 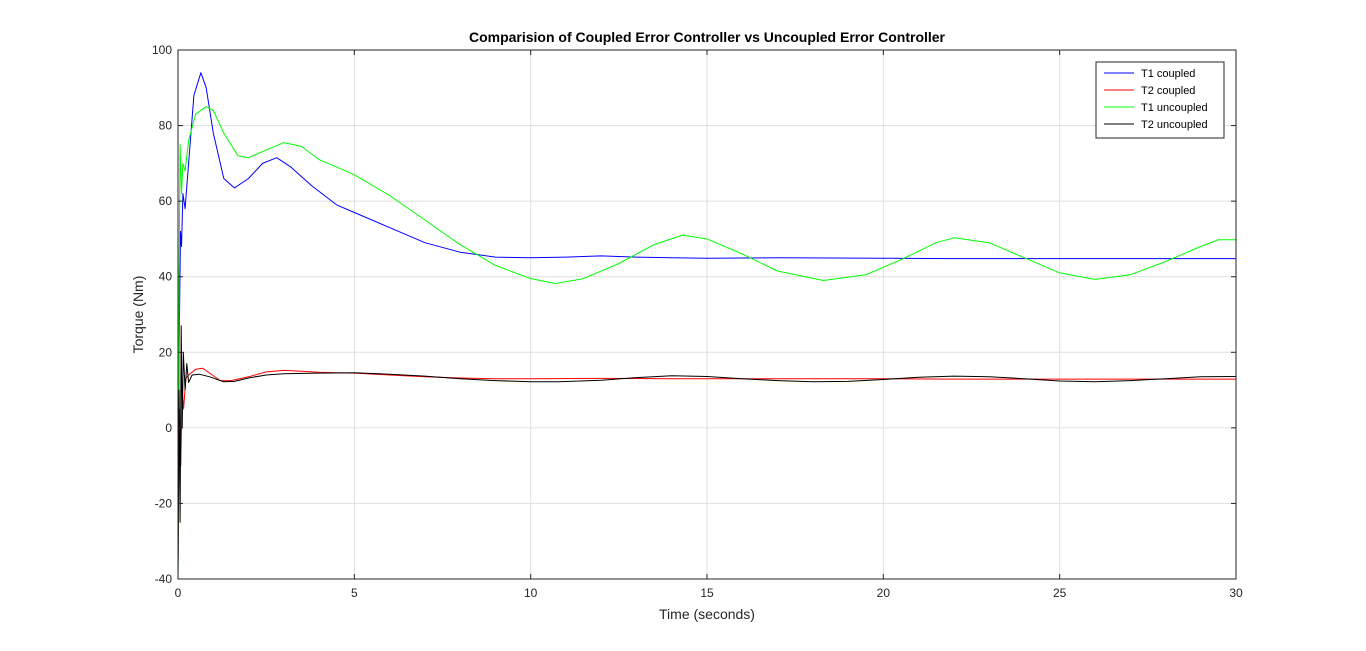 What do you see at coordinates (178, 593) in the screenshot?
I see `x-tick-label: 0` at bounding box center [178, 593].